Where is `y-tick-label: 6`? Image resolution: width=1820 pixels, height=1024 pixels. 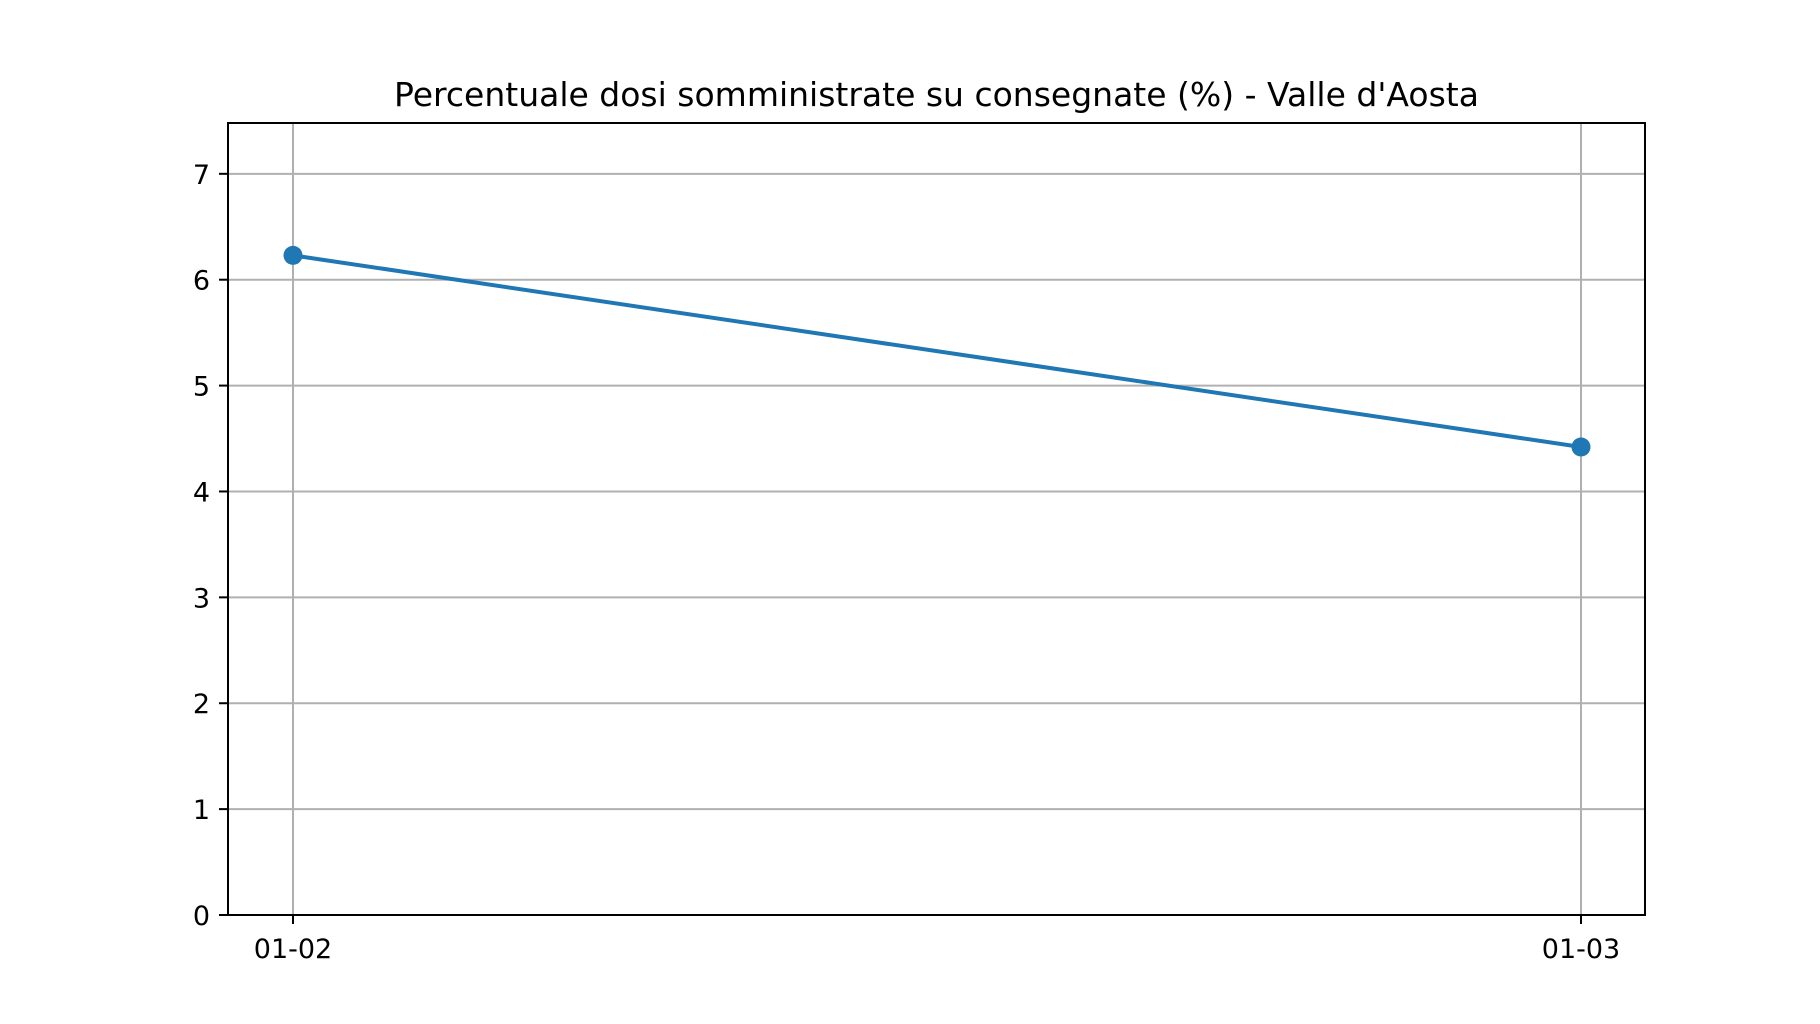 y-tick-label: 6 is located at coordinates (201, 281).